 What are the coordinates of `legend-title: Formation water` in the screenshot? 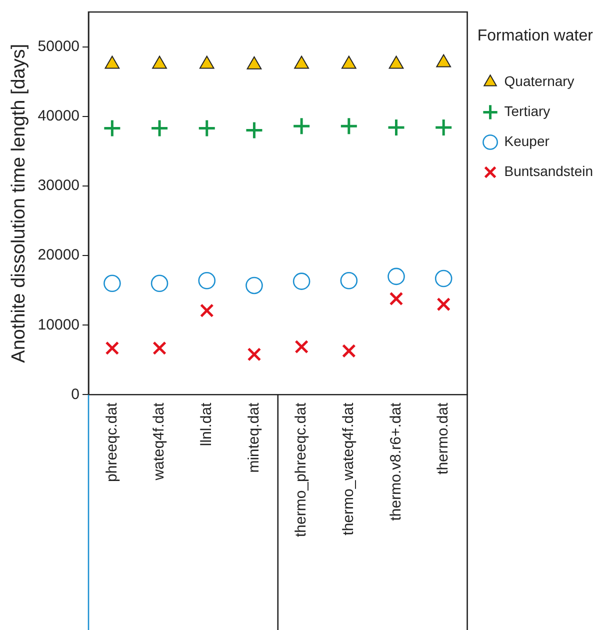 It's located at (535, 35).